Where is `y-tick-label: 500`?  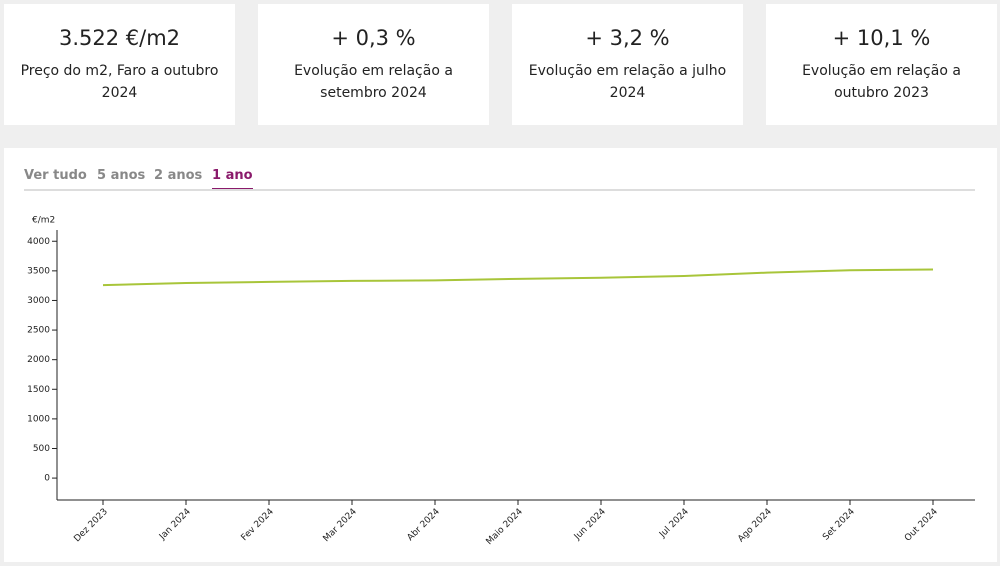 y-tick-label: 500 is located at coordinates (41, 449).